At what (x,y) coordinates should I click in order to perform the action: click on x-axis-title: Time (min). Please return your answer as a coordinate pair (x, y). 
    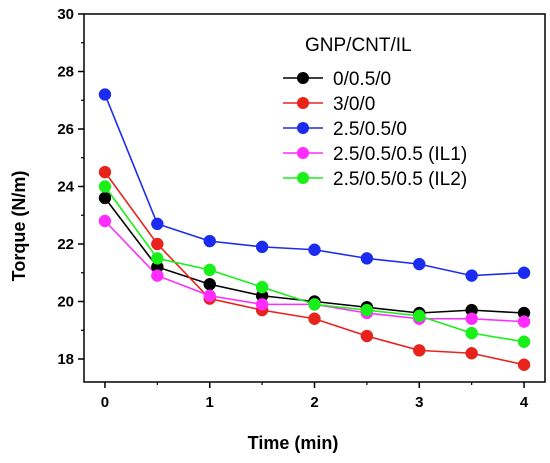
    Looking at the image, I should click on (293, 443).